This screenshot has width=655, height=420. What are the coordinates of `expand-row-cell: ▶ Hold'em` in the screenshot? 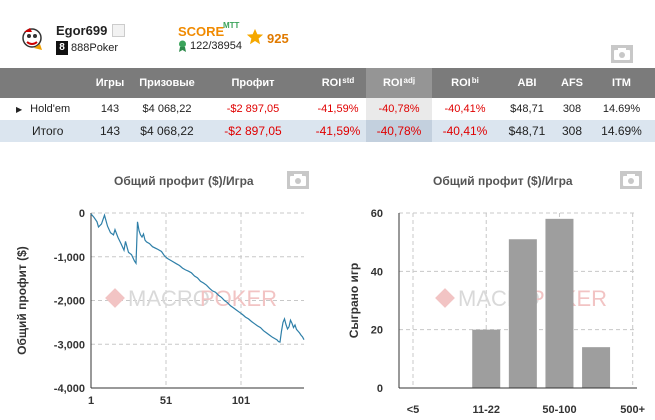 It's located at (41, 109).